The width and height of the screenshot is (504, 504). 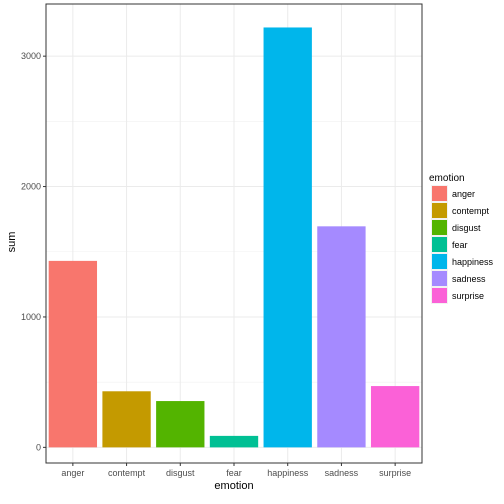 I want to click on bar-fear, so click(x=234, y=441).